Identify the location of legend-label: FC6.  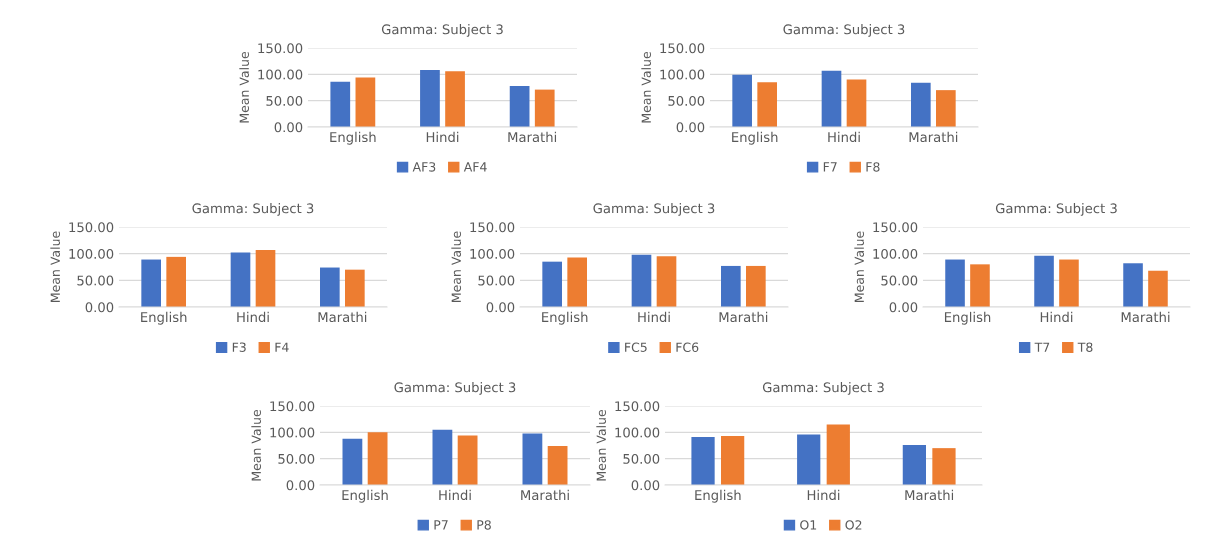
(687, 347).